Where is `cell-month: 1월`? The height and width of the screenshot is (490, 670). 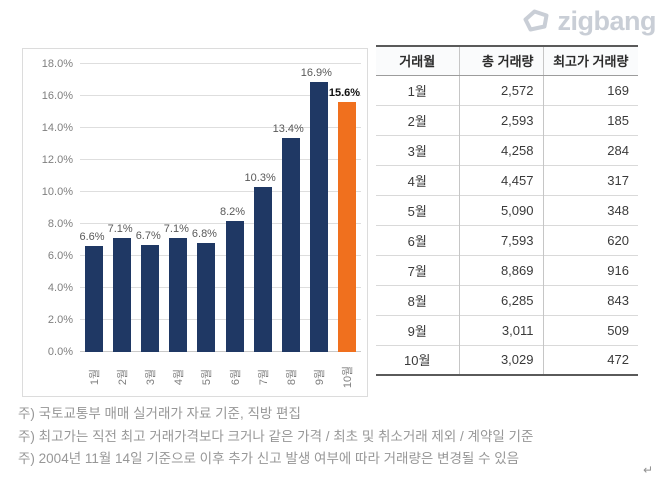 cell-month: 1월 is located at coordinates (418, 90).